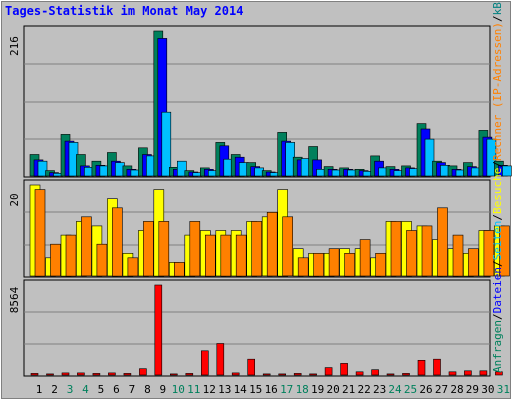 Image resolution: width=512 pixels, height=400 pixels. I want to click on x-tick-label-day-6: 6, so click(116, 389).